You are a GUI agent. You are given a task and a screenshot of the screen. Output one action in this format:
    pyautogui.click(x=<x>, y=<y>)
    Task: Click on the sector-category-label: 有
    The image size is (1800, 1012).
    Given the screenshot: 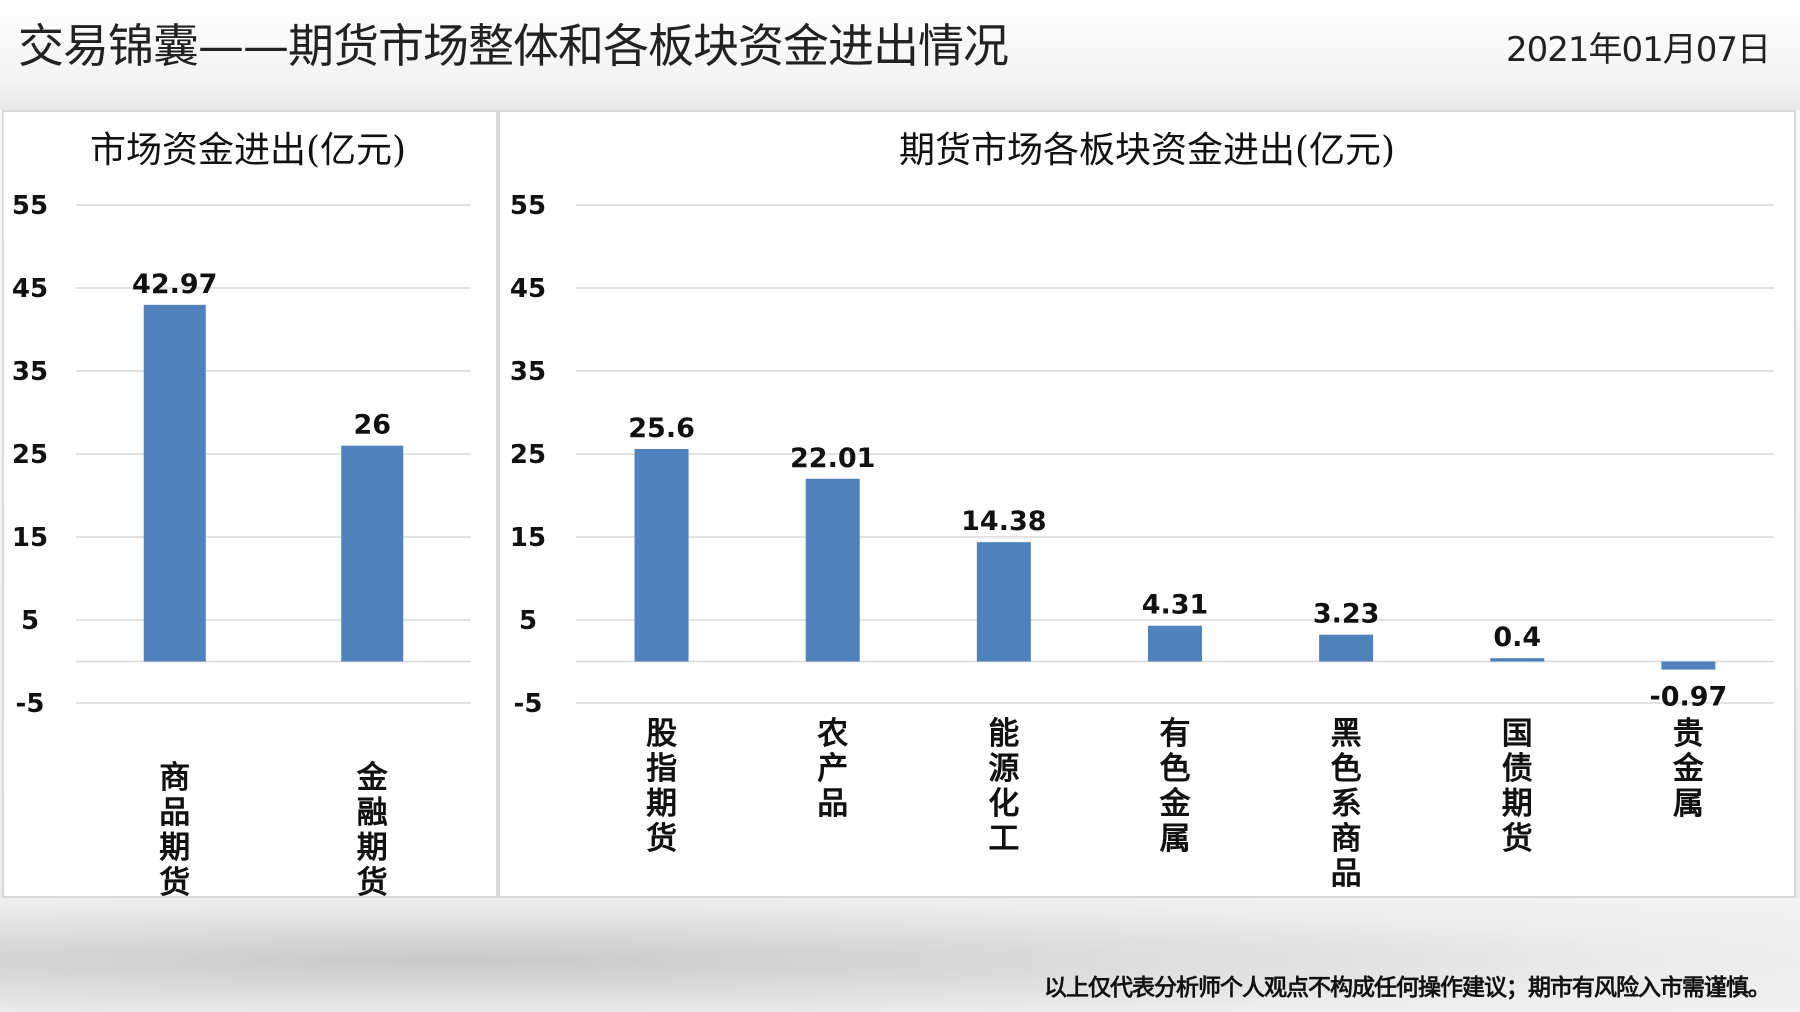 What is the action you would take?
    pyautogui.click(x=1175, y=734)
    